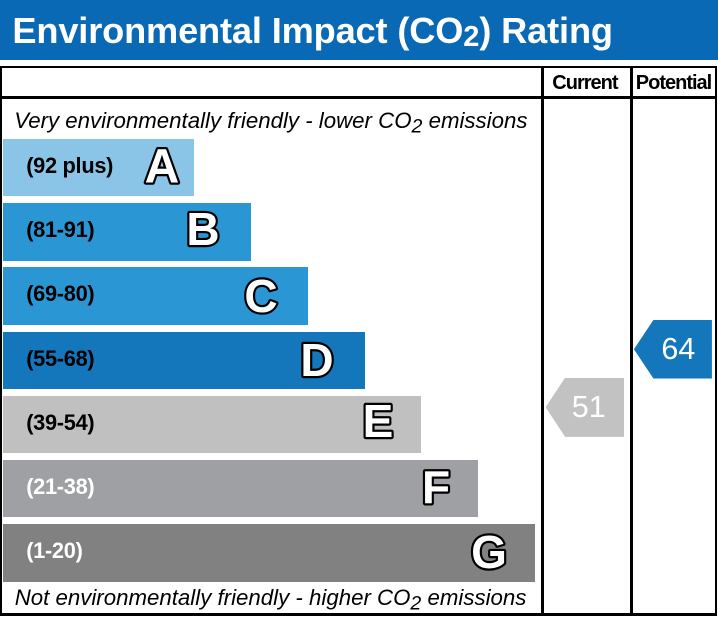  Describe the element at coordinates (378, 420) in the screenshot. I see `svg-text: E` at that location.